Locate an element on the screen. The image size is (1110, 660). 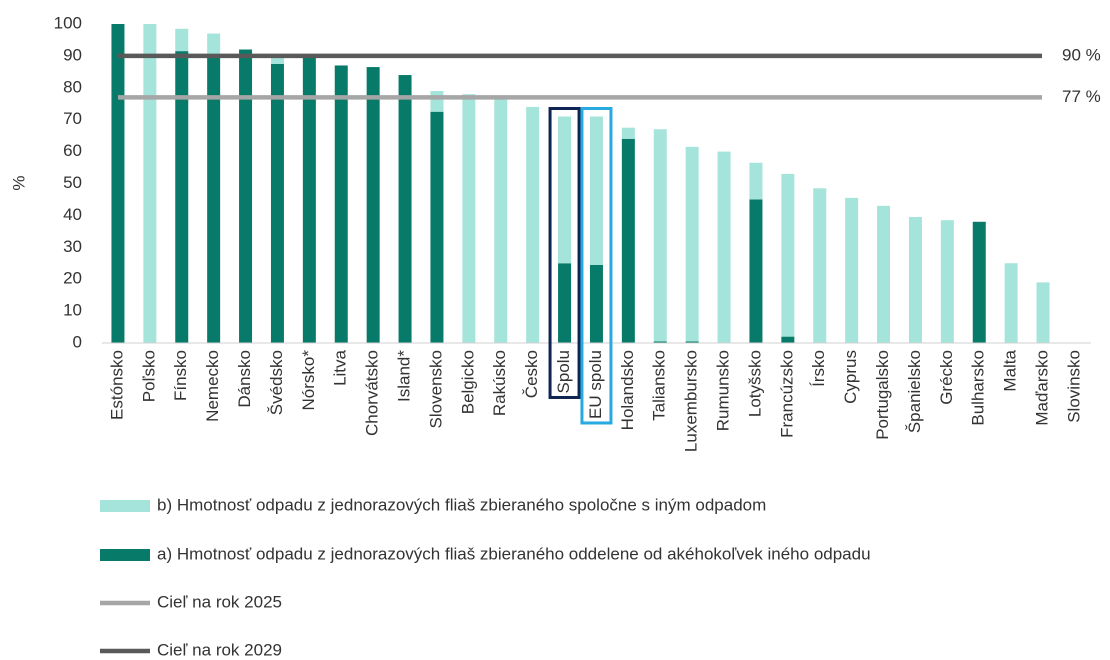
x-tick-label: Lotyšsko is located at coordinates (754, 383).